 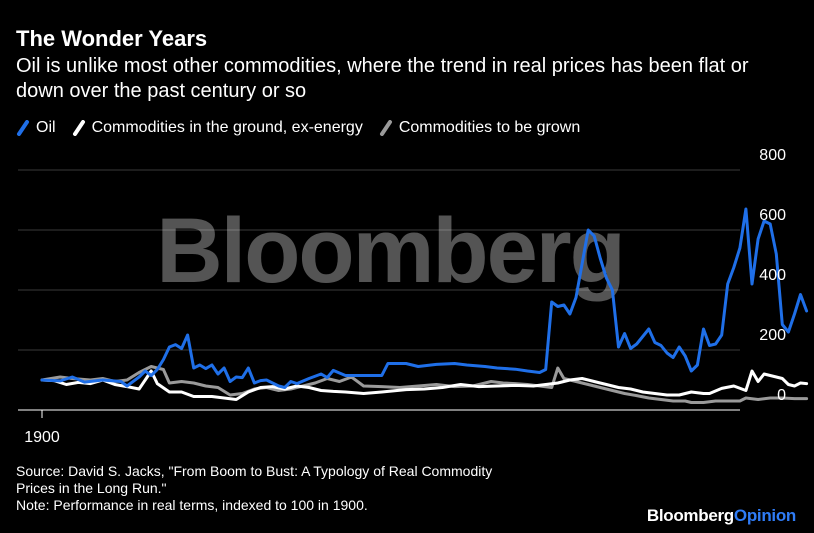 I want to click on legend-item-grown: Commodities to be grown, so click(x=479, y=128).